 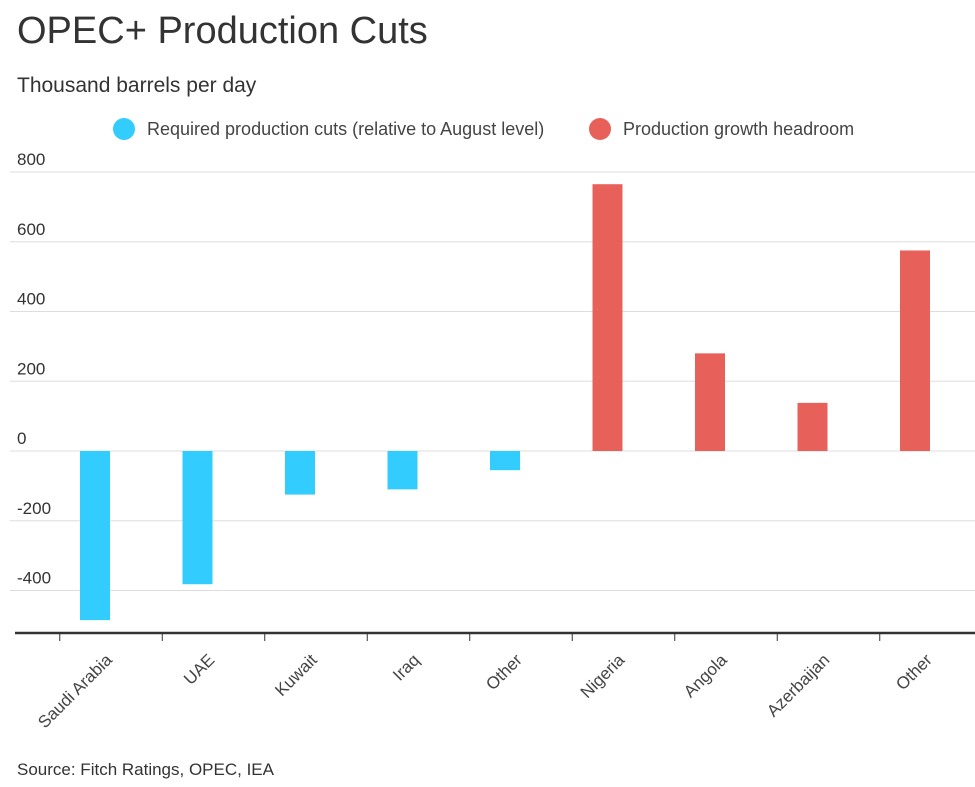 What do you see at coordinates (603, 676) in the screenshot?
I see `x-tick-label: Nigeria` at bounding box center [603, 676].